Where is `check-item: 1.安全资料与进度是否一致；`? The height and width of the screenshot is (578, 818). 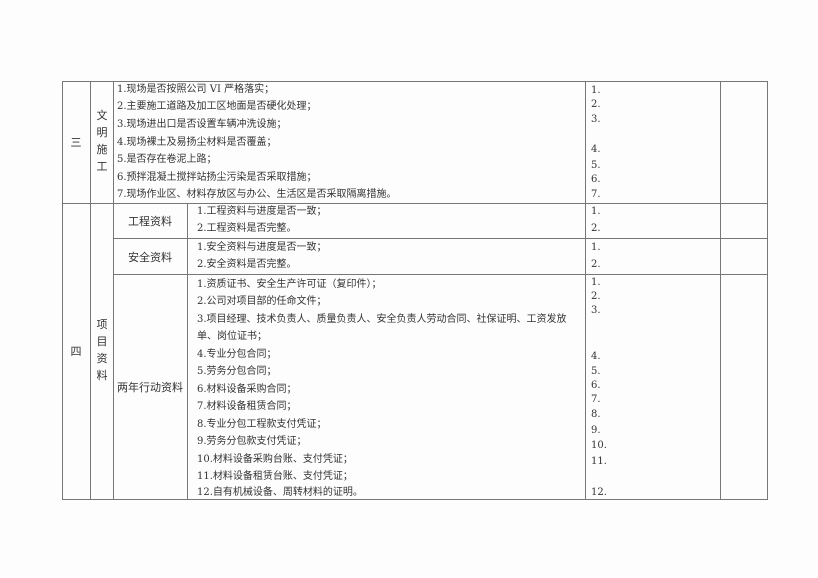 check-item: 1.安全资料与进度是否一致； is located at coordinates (262, 247).